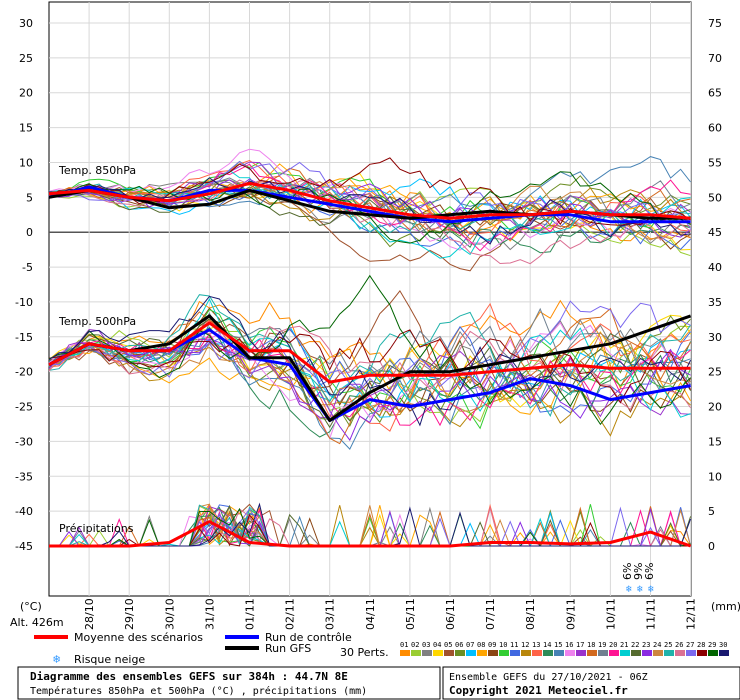  What do you see at coordinates (691, 614) in the screenshot?
I see `x-tick-label: 12/11` at bounding box center [691, 614].